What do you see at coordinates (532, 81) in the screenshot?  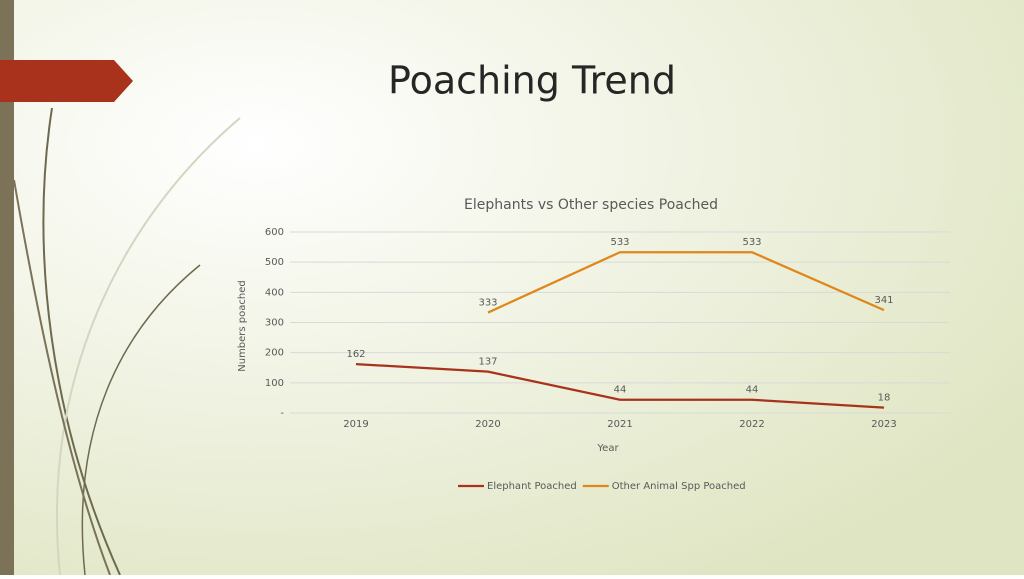 I see `slide-title: Poaching Trend` at bounding box center [532, 81].